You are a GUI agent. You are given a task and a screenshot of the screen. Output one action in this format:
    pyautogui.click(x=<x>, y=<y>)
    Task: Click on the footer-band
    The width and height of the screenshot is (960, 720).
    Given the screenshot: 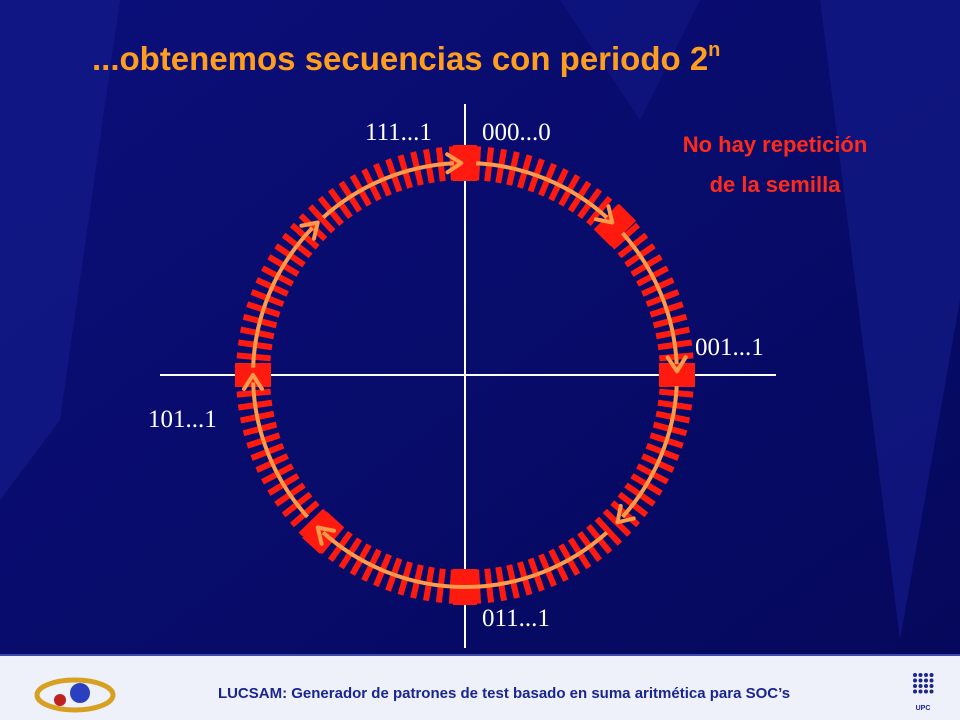 What is the action you would take?
    pyautogui.click(x=480, y=687)
    